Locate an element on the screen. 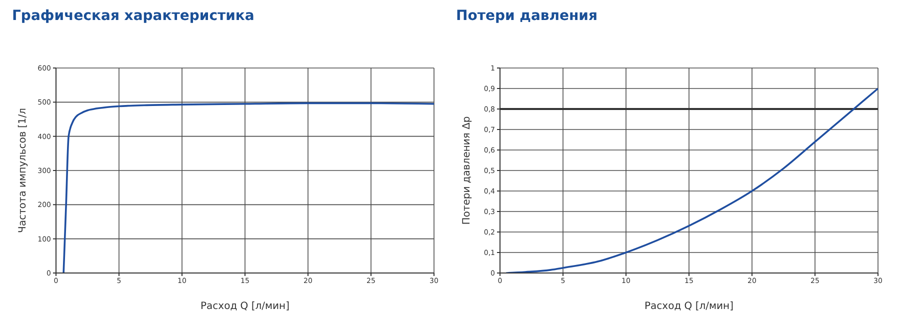 Image resolution: width=900 pixels, height=323 pixels. y-axis-title: Частота импульсов [1/л is located at coordinates (23, 171).